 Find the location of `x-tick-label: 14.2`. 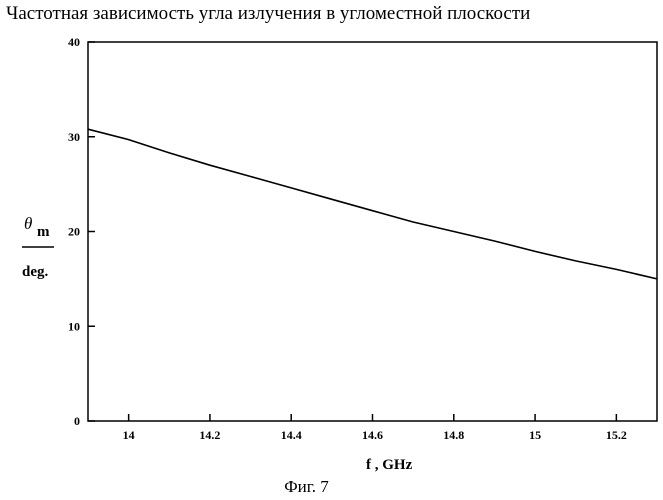

x-tick-label: 14.2 is located at coordinates (209, 435).